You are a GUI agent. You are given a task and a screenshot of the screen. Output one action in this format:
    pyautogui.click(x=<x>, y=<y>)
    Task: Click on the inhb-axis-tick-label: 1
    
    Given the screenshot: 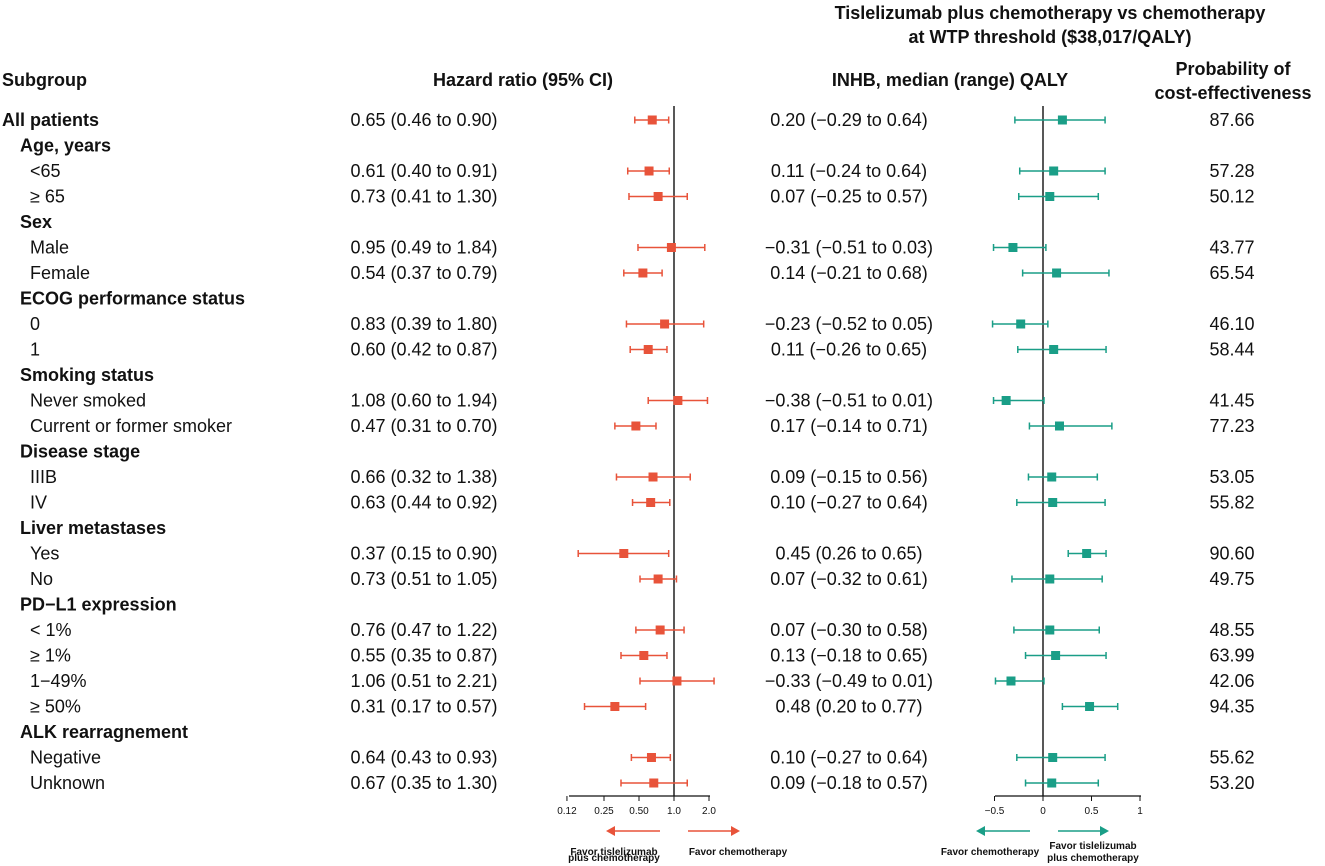 What is the action you would take?
    pyautogui.click(x=1140, y=811)
    